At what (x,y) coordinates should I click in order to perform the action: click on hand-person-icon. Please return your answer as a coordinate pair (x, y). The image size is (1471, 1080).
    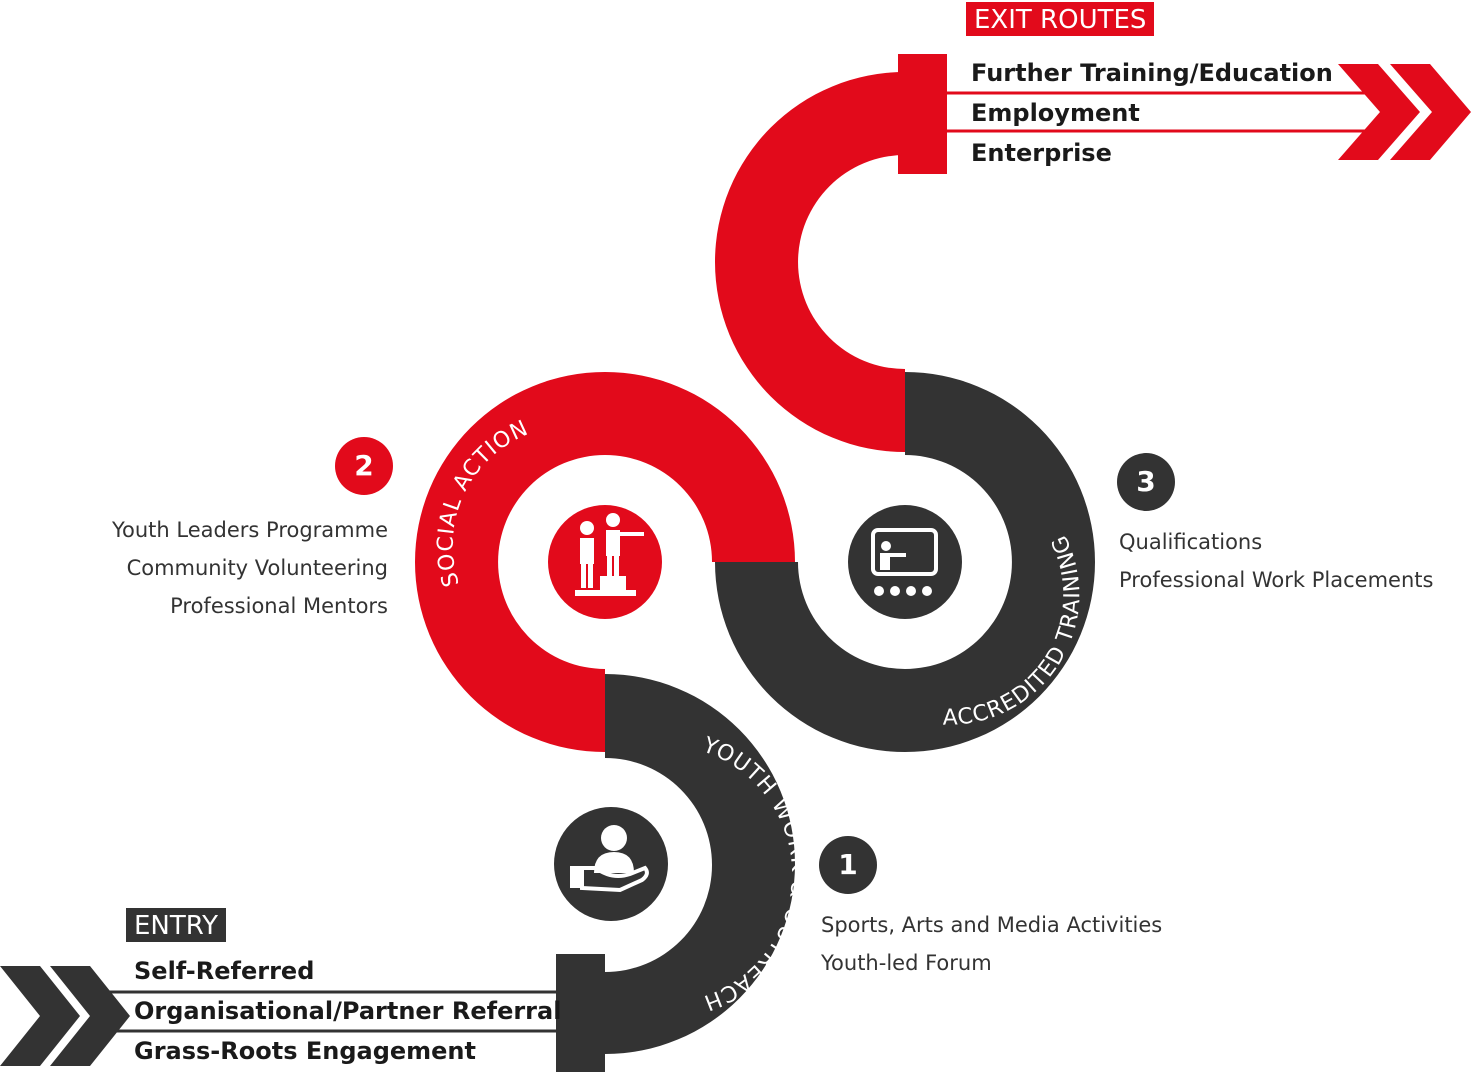
    Looking at the image, I should click on (611, 864).